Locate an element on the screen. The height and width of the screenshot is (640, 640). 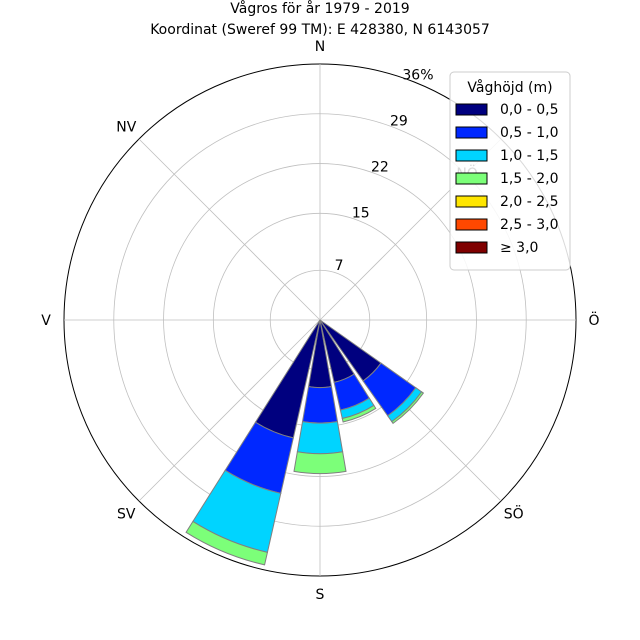
direction-label: N is located at coordinates (320, 47).